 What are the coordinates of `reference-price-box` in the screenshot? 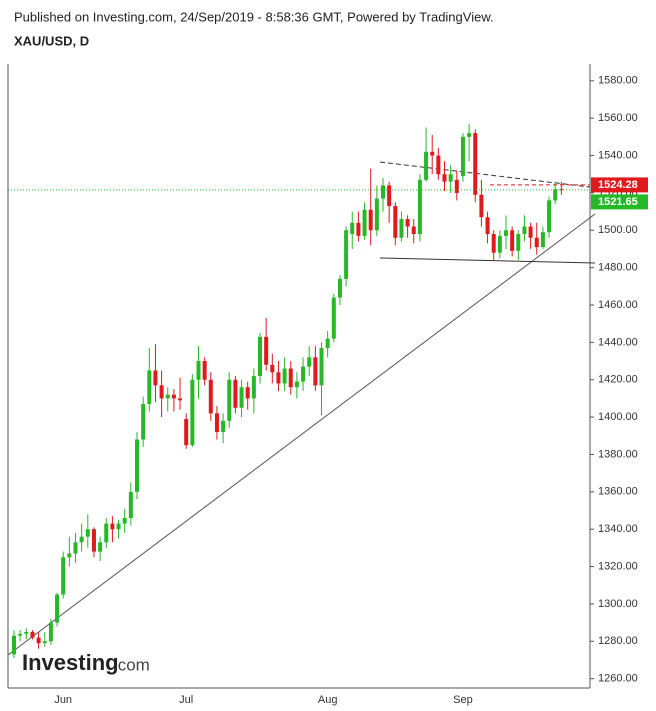 It's located at (619, 185).